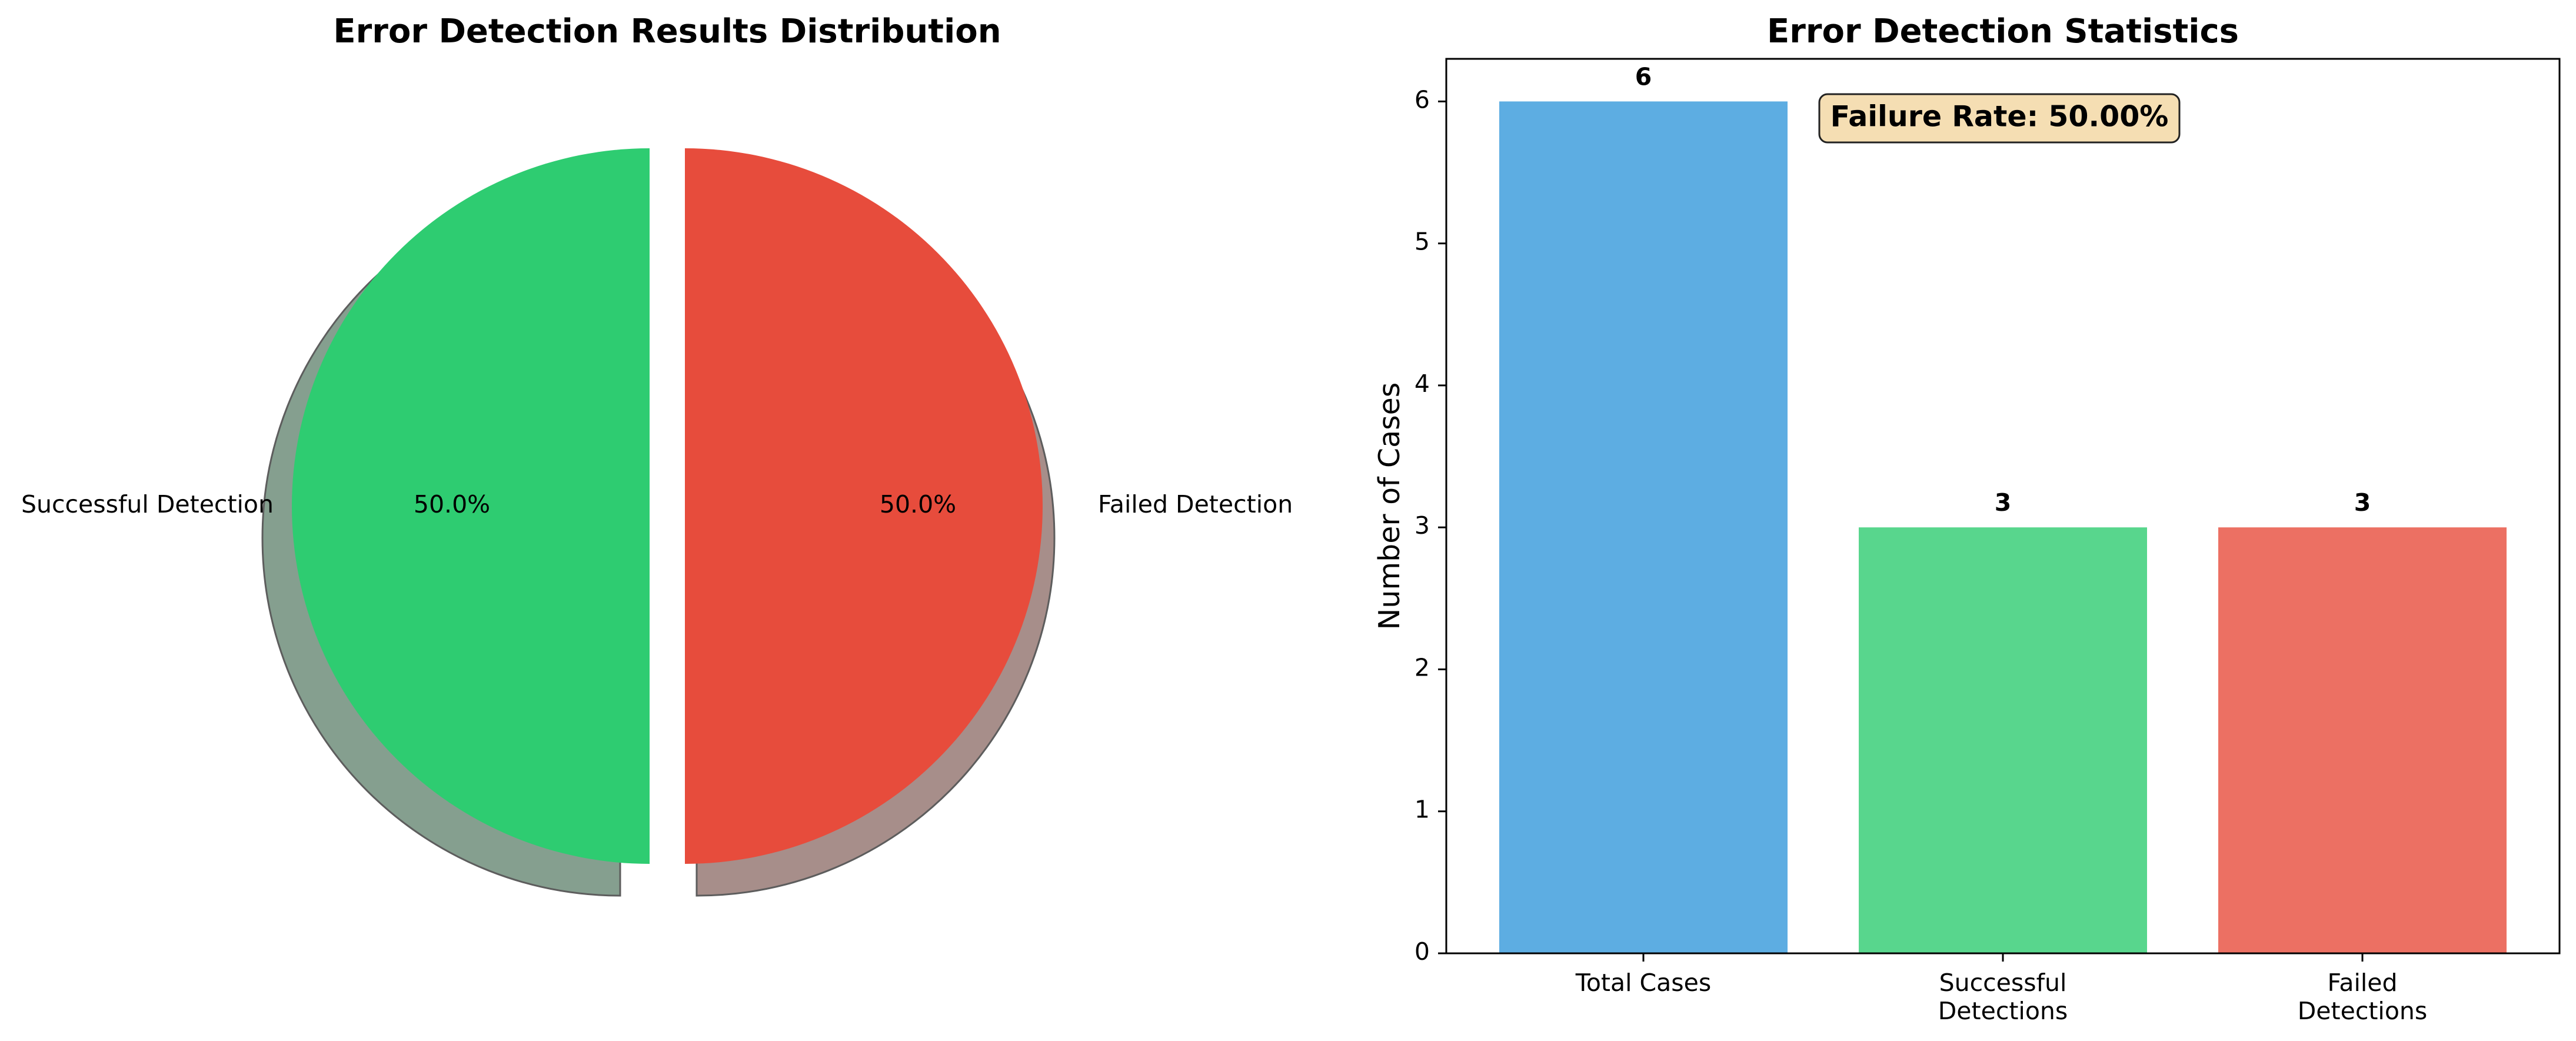 This screenshot has width=2576, height=1041. What do you see at coordinates (1422, 810) in the screenshot?
I see `y-tick-label: 1` at bounding box center [1422, 810].